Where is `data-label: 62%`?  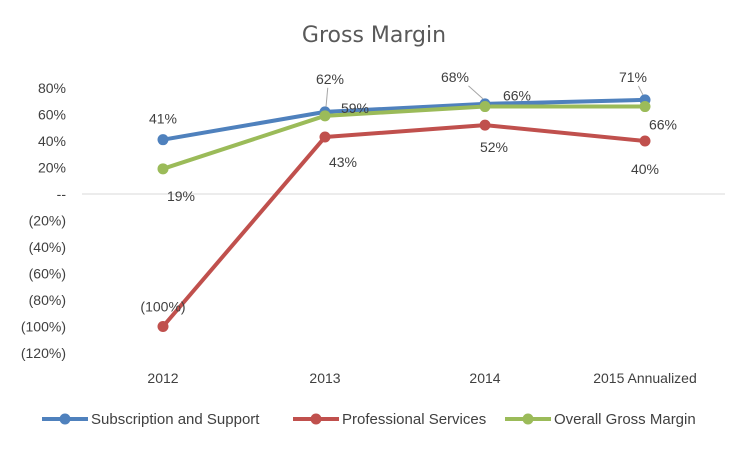 data-label: 62% is located at coordinates (330, 79).